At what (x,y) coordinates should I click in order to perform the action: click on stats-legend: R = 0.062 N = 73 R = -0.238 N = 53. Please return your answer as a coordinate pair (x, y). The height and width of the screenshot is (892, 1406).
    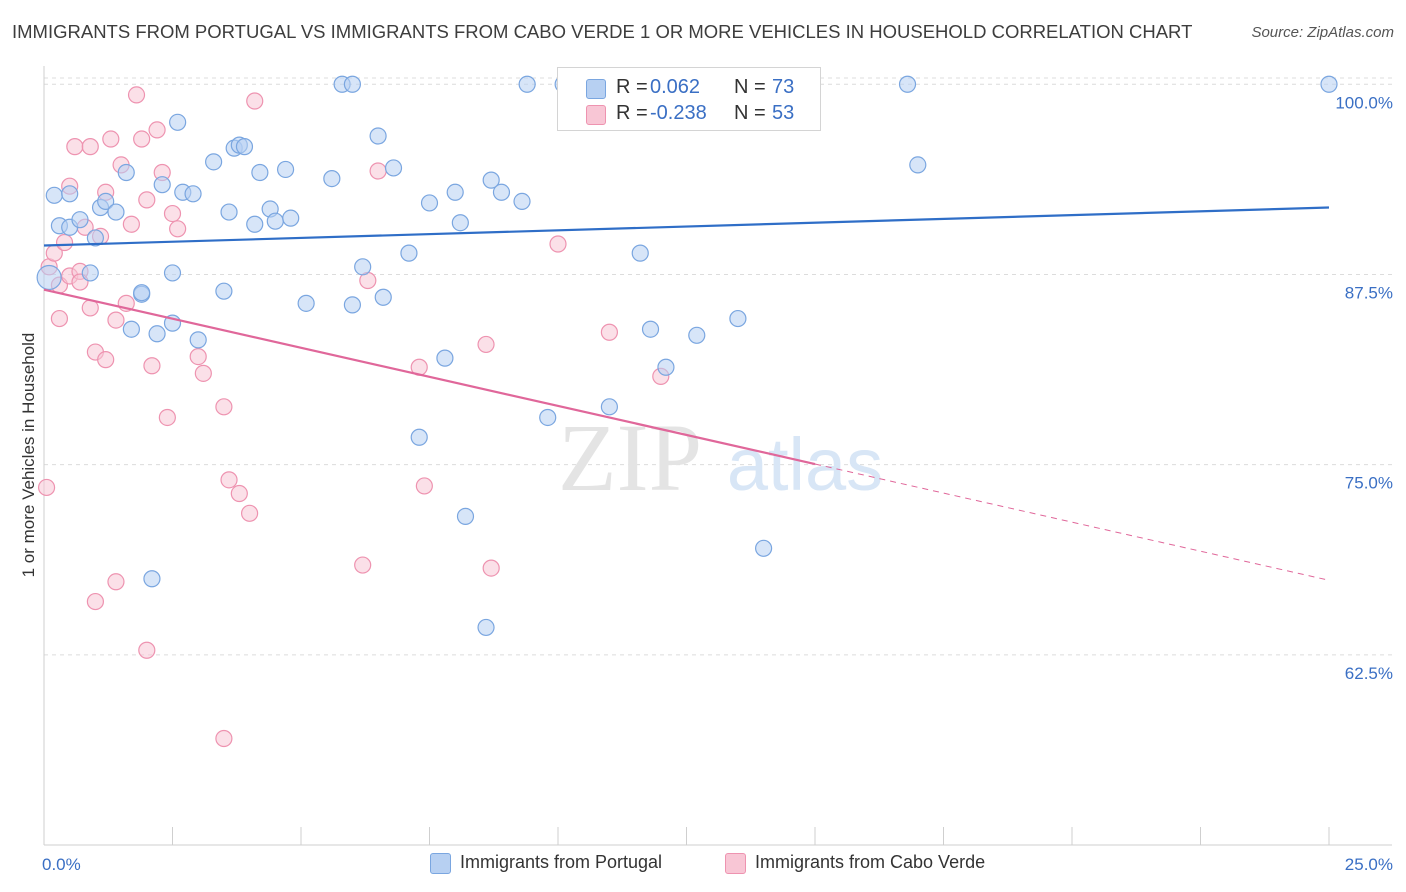
    Looking at the image, I should click on (689, 99).